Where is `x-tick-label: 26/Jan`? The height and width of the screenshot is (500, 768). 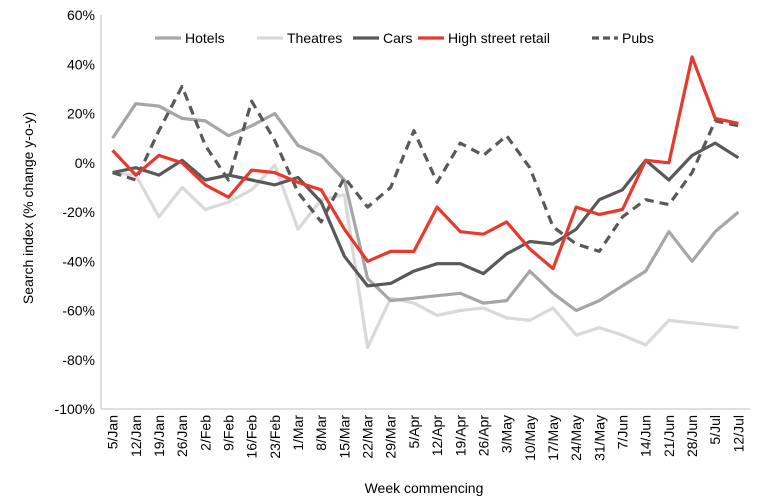 x-tick-label: 26/Jan is located at coordinates (182, 436).